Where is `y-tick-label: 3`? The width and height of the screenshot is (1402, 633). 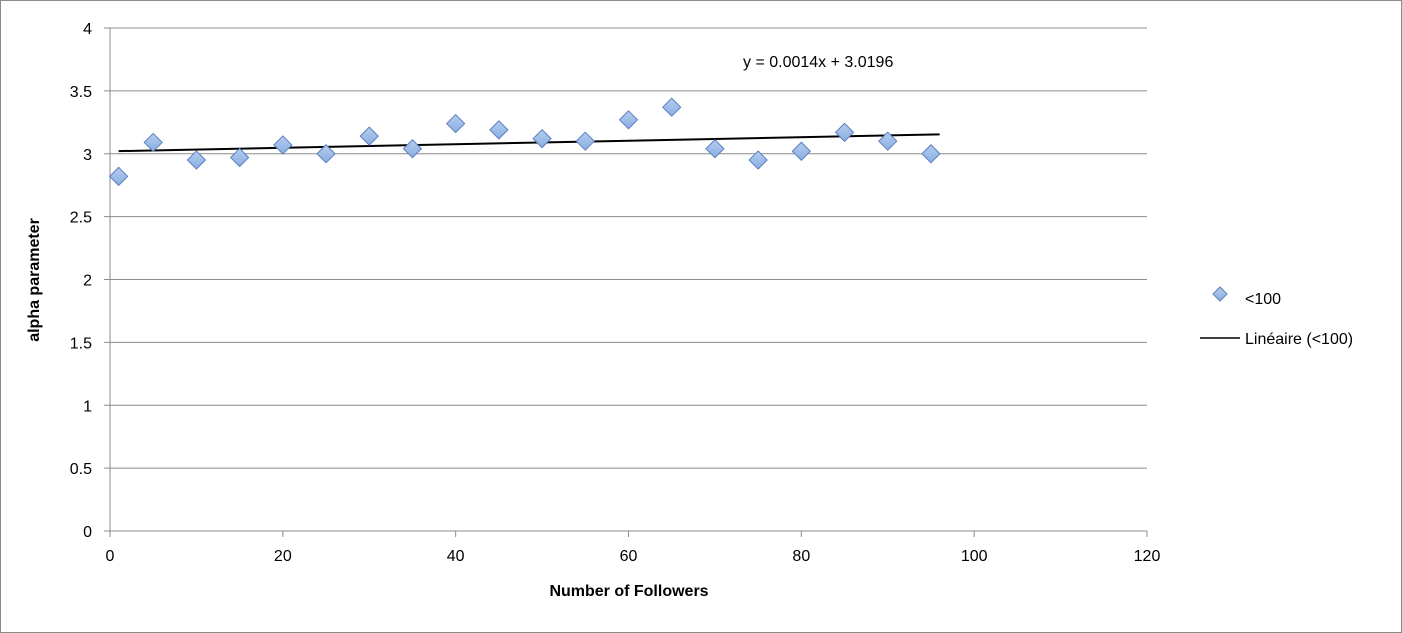
y-tick-label: 3 is located at coordinates (87, 155).